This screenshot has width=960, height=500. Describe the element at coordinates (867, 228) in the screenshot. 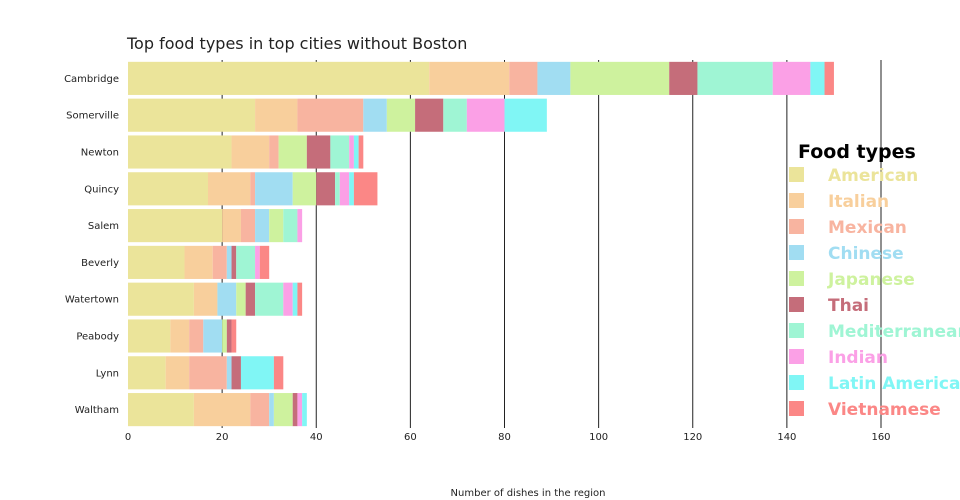

I see `legend-label: Mexican` at that location.